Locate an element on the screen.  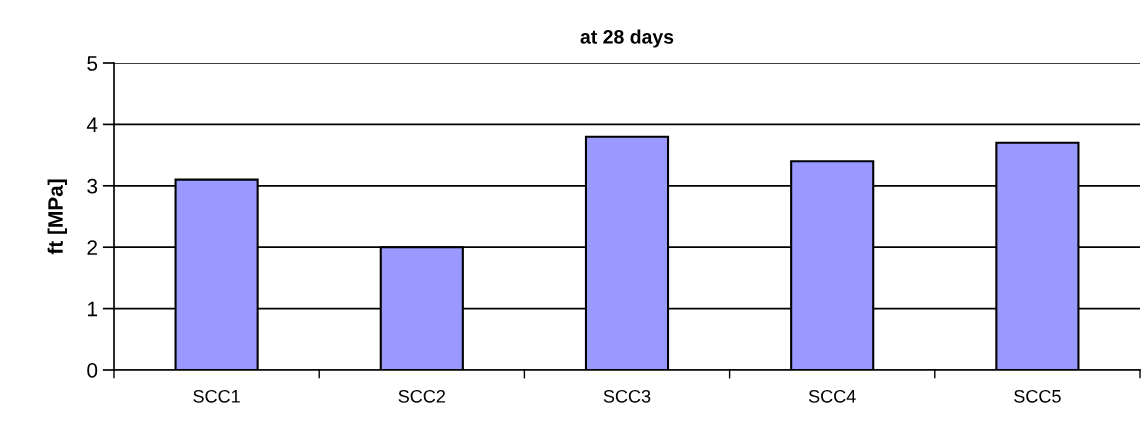
x-tick-label: SCC3 is located at coordinates (627, 396).